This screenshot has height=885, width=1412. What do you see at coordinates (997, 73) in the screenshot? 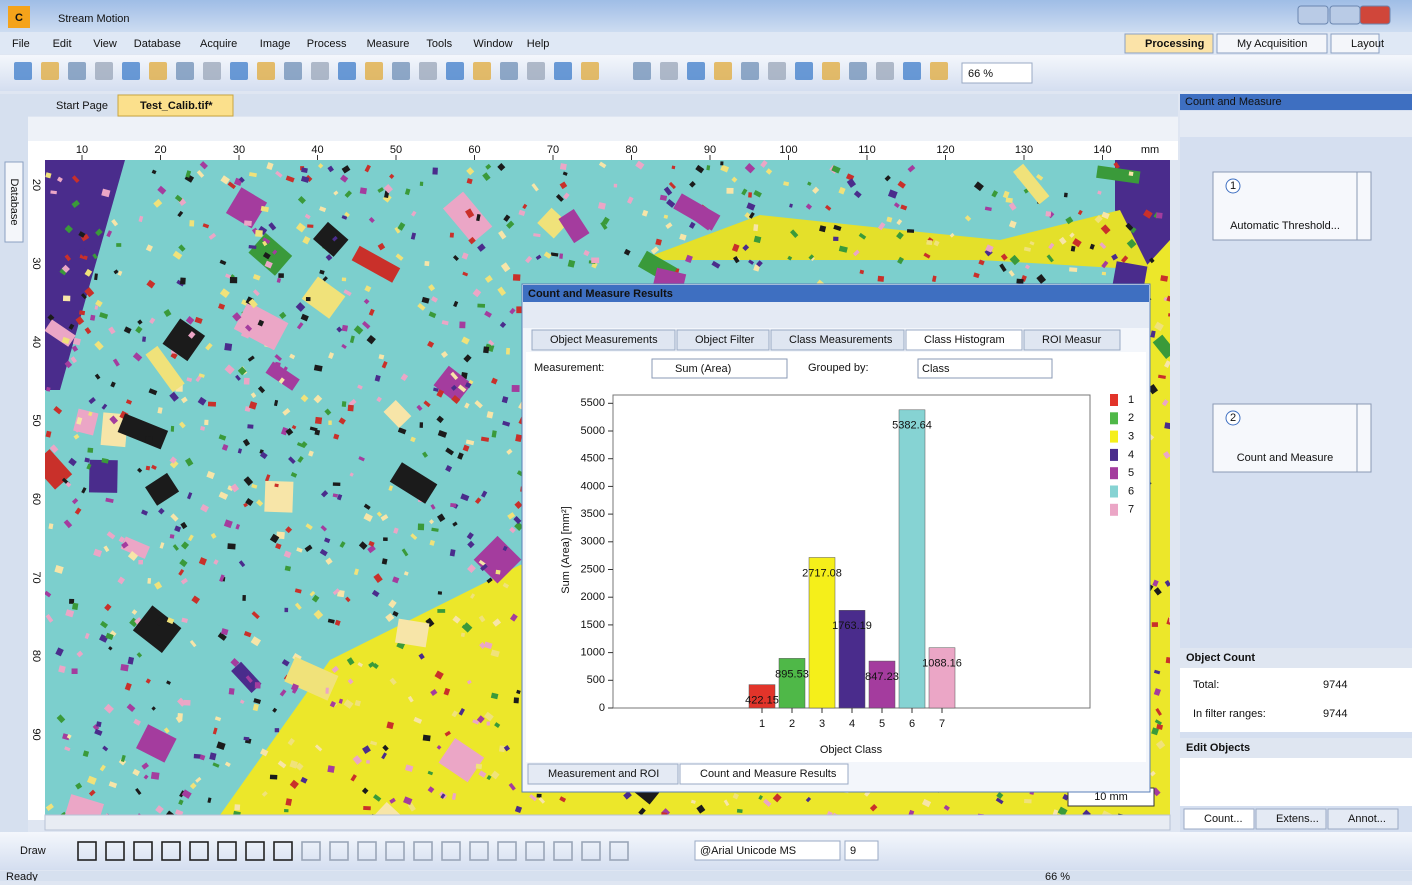
I see `zoom-box` at bounding box center [997, 73].